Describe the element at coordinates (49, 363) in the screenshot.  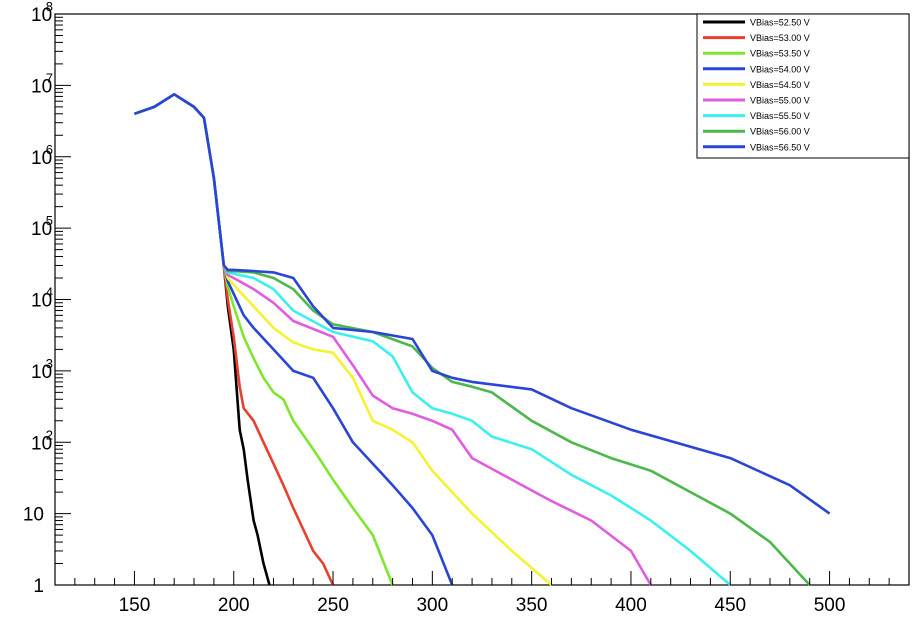
I see `y-tick-exponent: 3` at that location.